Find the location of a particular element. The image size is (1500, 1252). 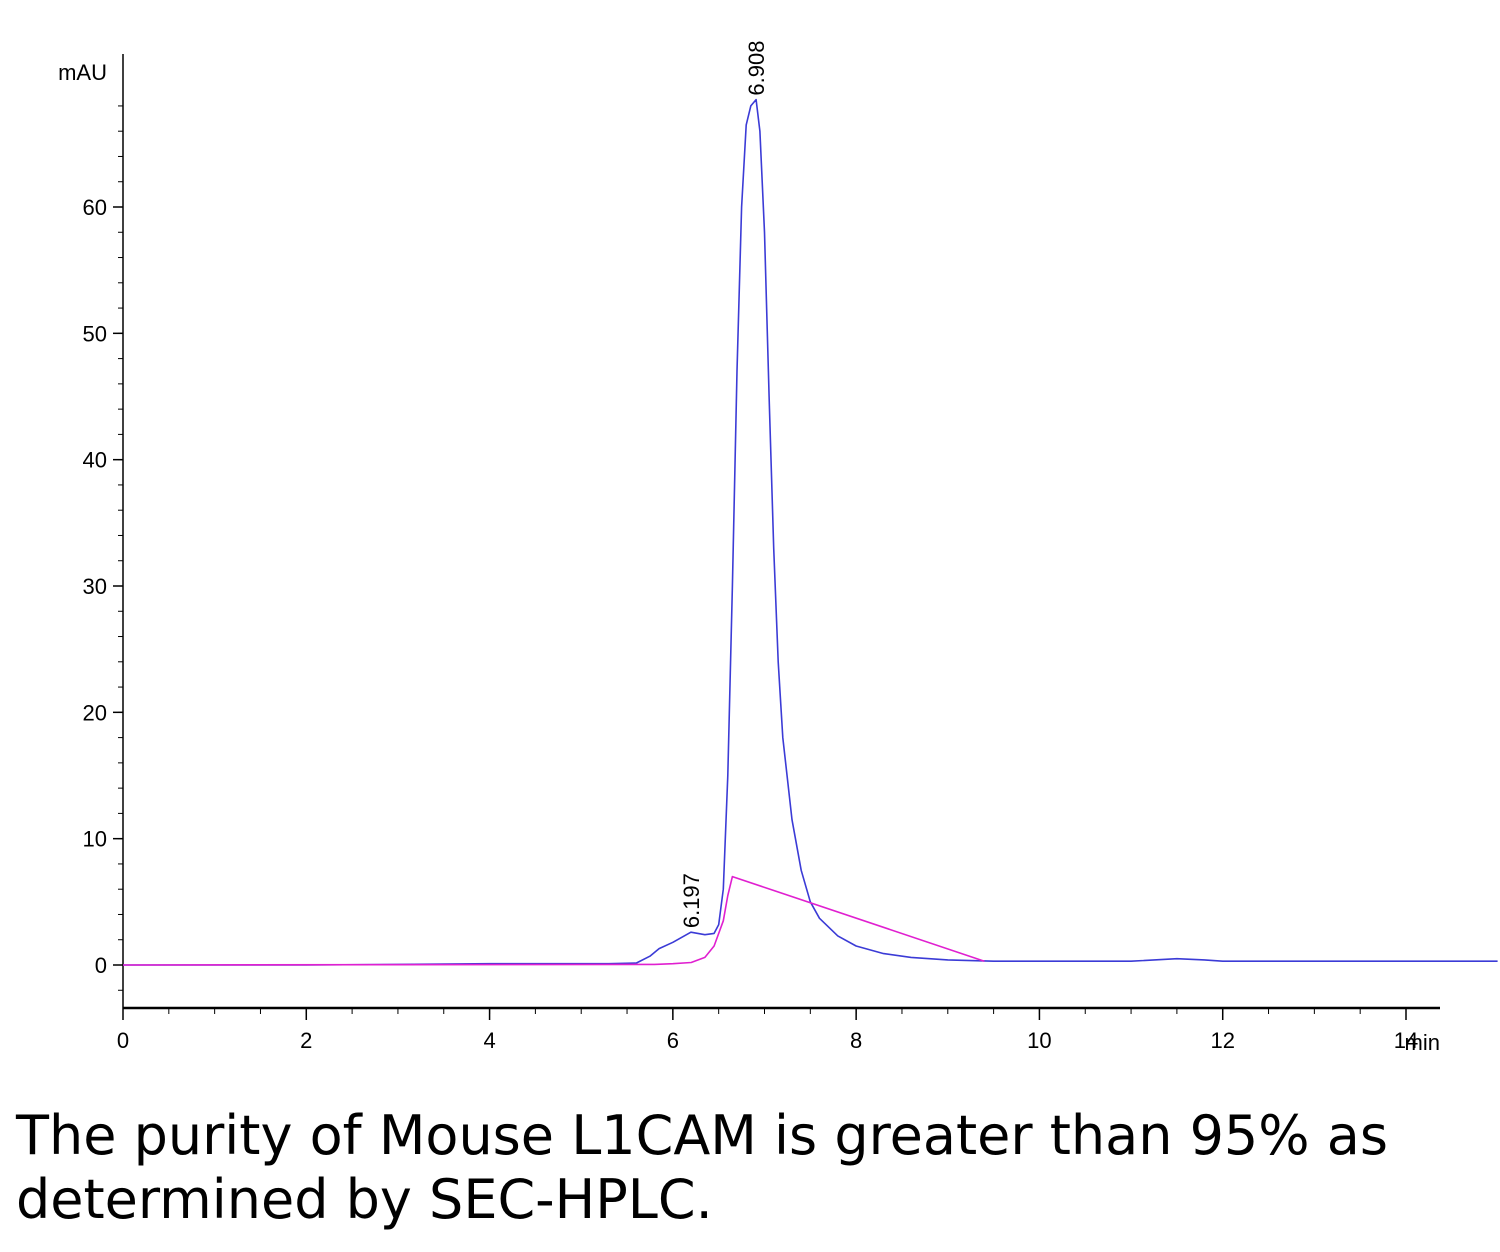

x-axis-unit: min is located at coordinates (1422, 1042).